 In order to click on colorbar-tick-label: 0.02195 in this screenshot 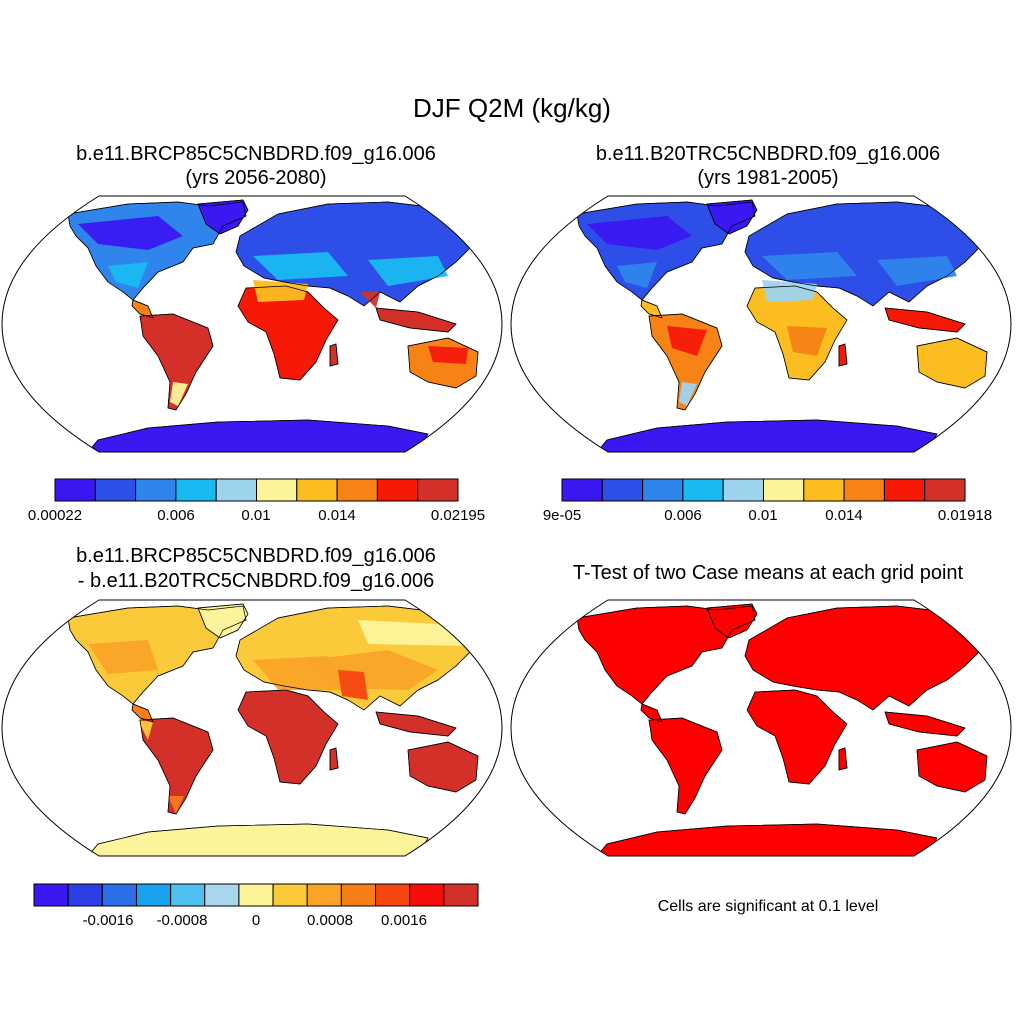, I will do `click(458, 515)`.